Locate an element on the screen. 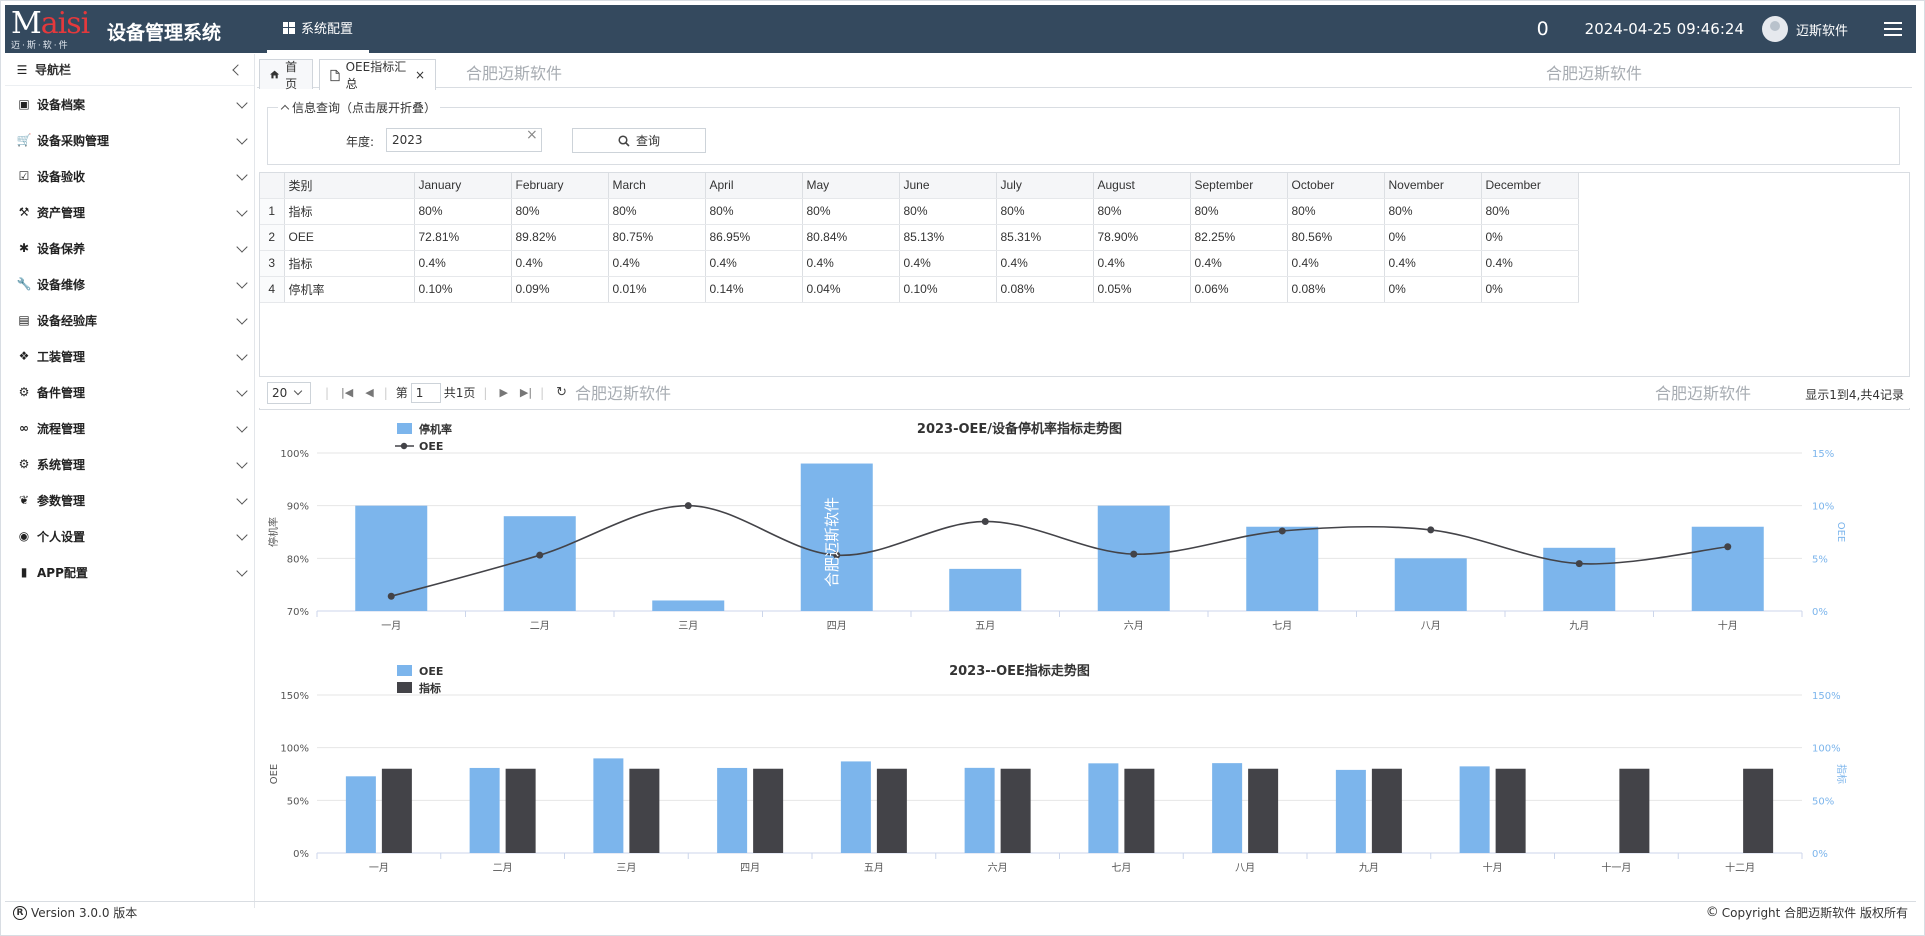 This screenshot has width=1925, height=936. clear-icon: × is located at coordinates (532, 135).